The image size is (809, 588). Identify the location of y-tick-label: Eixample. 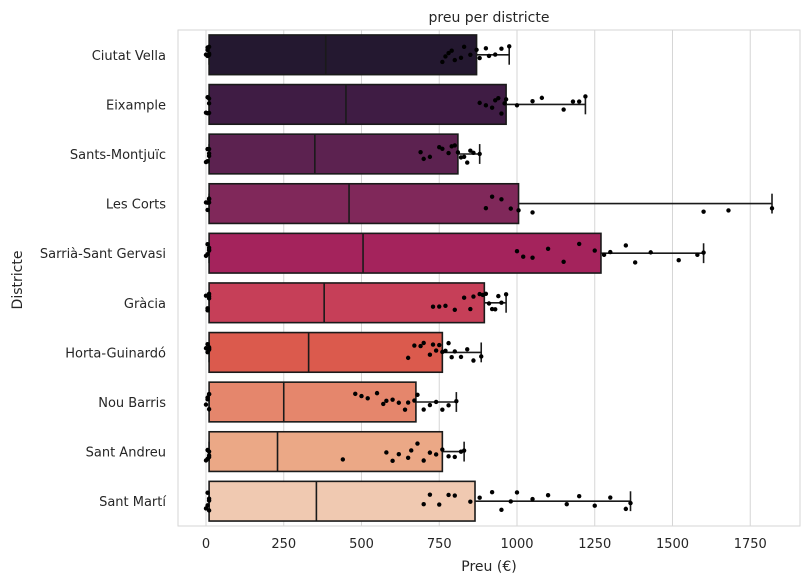
(136, 105).